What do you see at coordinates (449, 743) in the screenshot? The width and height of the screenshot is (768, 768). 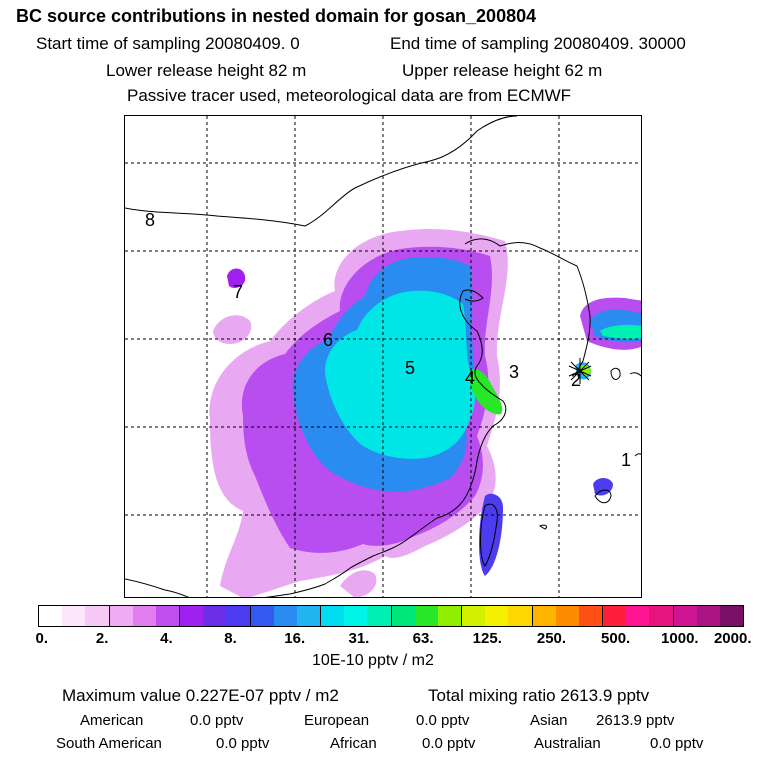 I see `source-african-value: 0.0 pptv` at bounding box center [449, 743].